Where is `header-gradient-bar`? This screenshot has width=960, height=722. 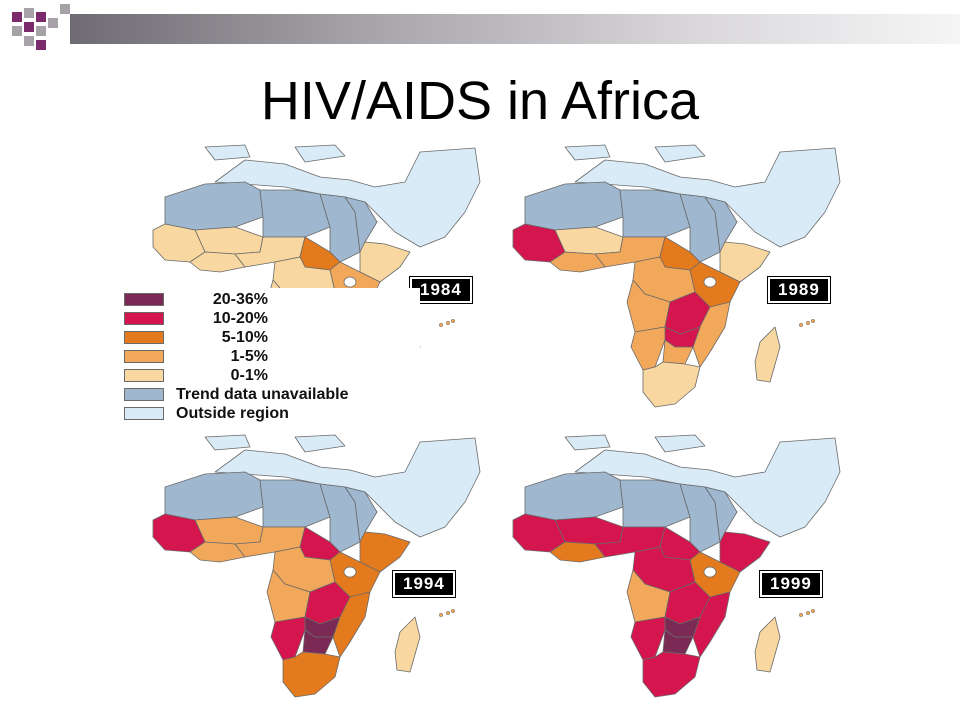
header-gradient-bar is located at coordinates (515, 29).